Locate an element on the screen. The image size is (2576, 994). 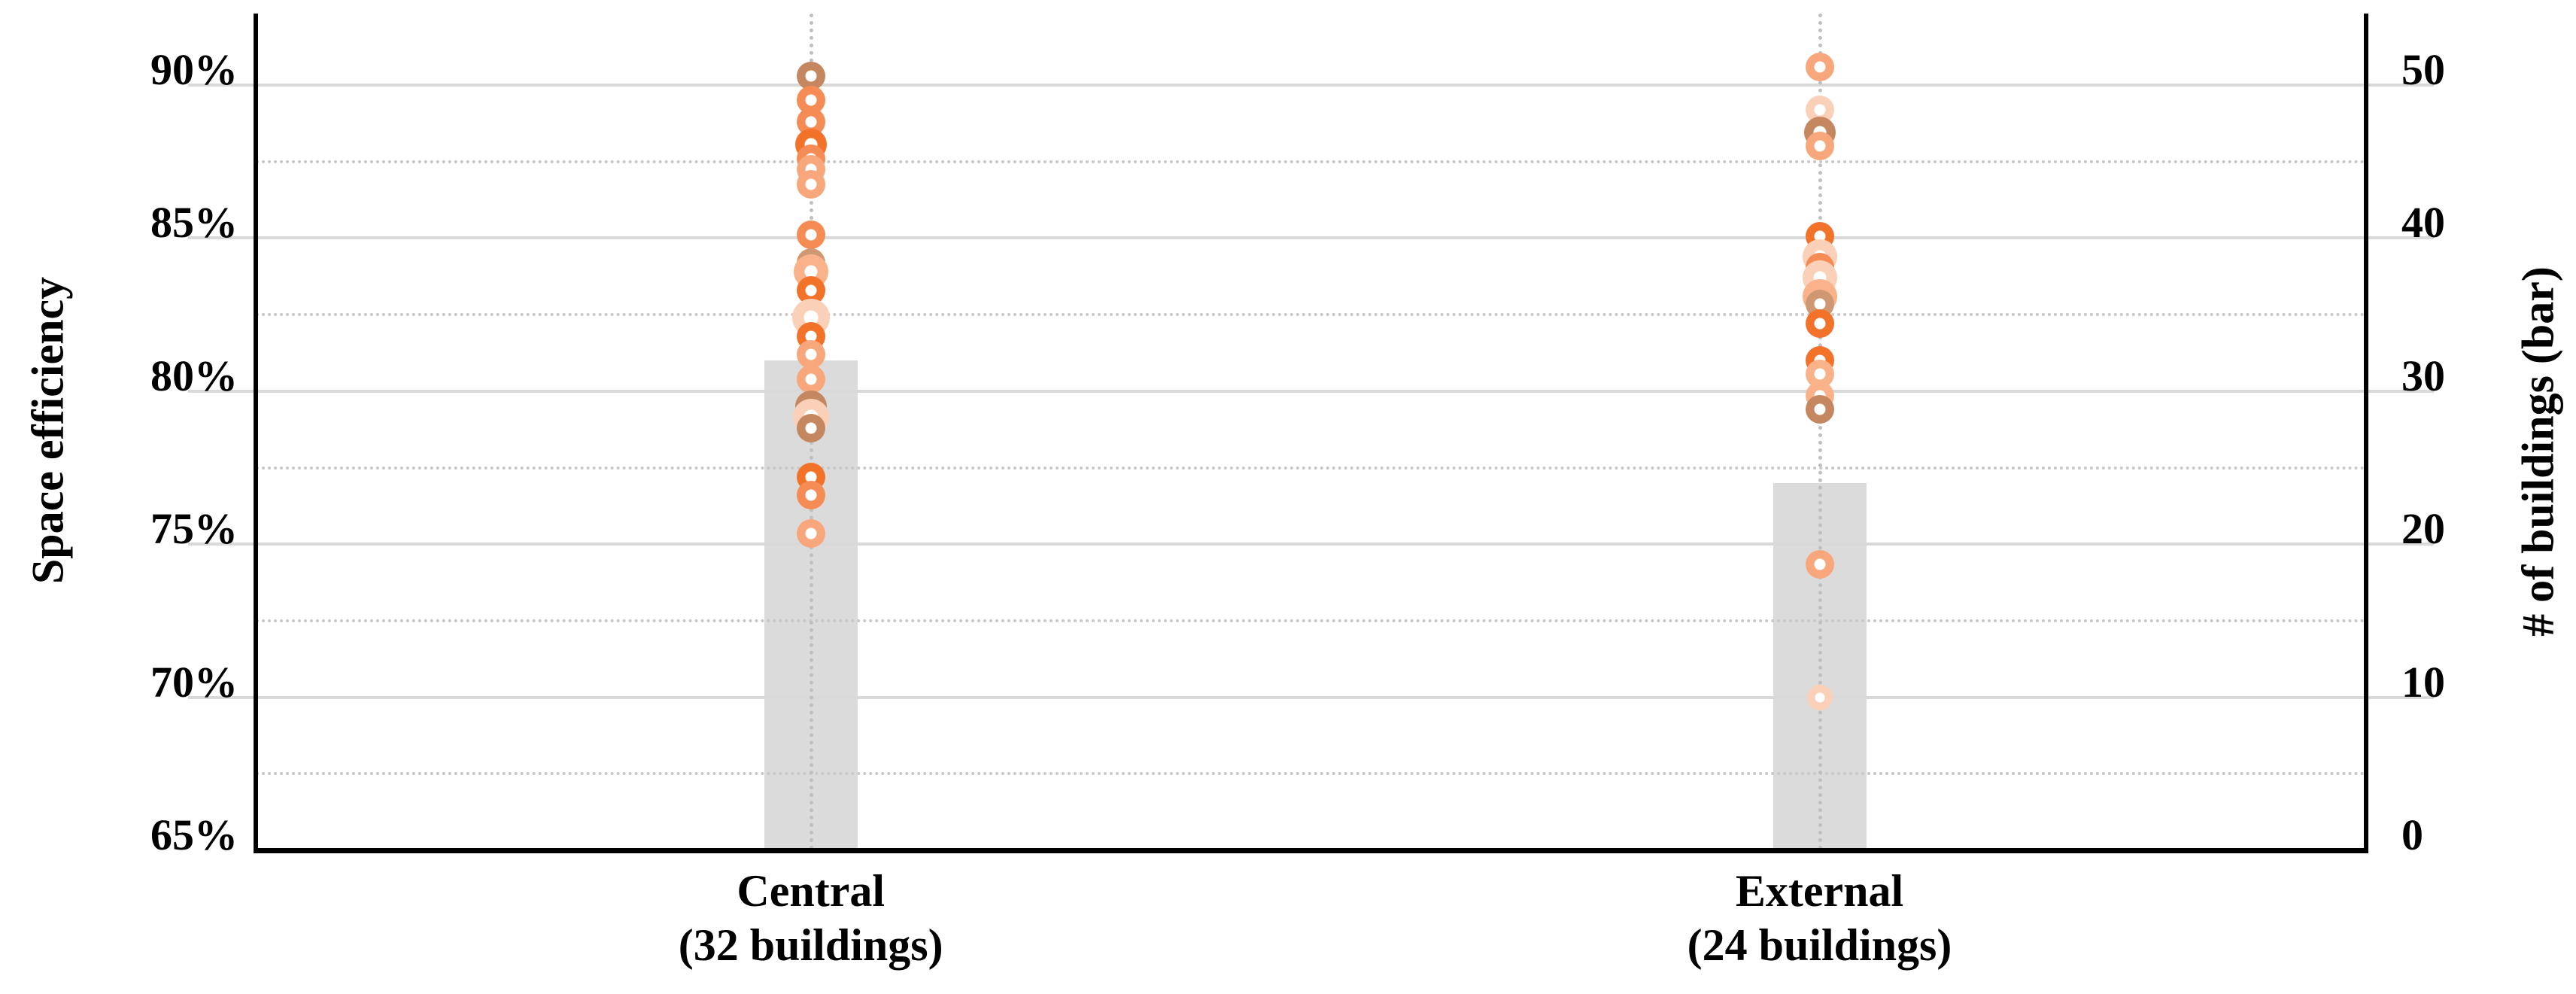
gridline-minor-87.5 is located at coordinates (1311, 162).